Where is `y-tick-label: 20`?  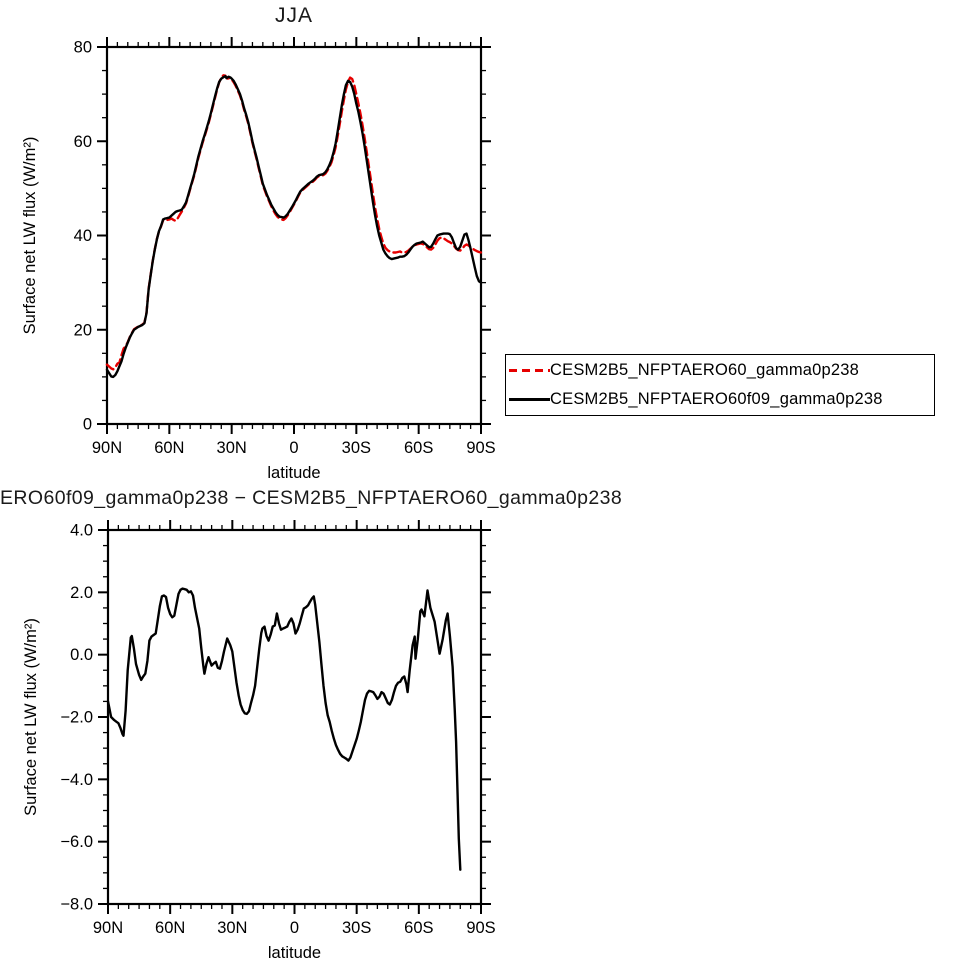 y-tick-label: 20 is located at coordinates (83, 330).